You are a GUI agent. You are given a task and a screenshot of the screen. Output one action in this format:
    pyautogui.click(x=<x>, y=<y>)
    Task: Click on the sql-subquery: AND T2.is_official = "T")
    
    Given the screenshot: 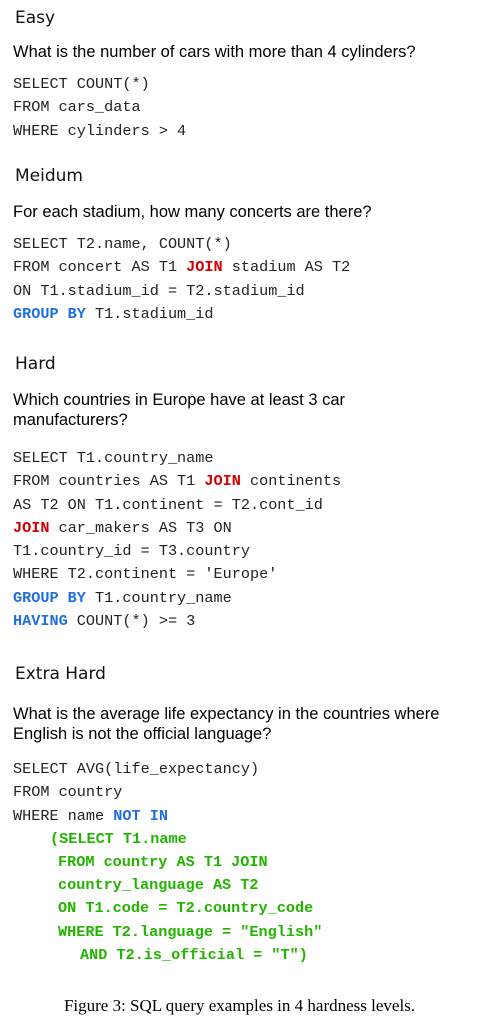 What is the action you would take?
    pyautogui.click(x=194, y=955)
    